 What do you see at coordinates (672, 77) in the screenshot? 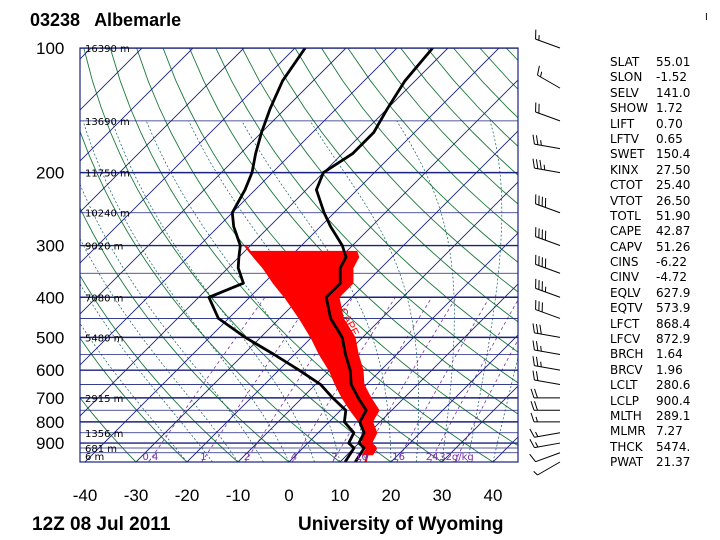
I see `index-value: -1.52` at bounding box center [672, 77].